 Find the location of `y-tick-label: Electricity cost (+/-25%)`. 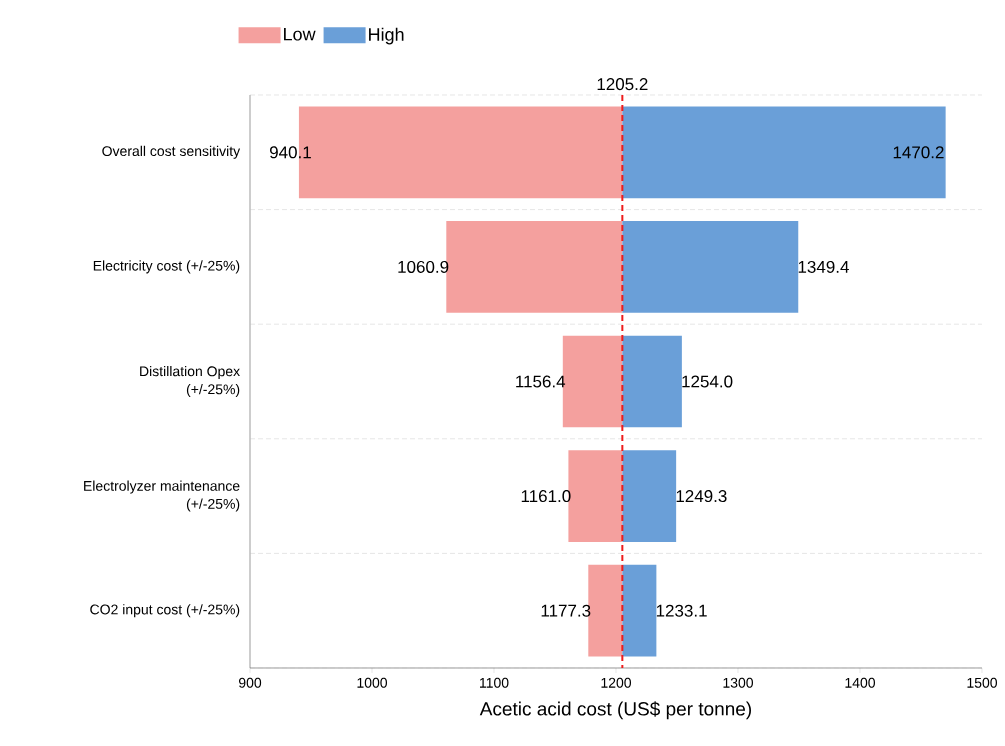

y-tick-label: Electricity cost (+/-25%) is located at coordinates (166, 267).